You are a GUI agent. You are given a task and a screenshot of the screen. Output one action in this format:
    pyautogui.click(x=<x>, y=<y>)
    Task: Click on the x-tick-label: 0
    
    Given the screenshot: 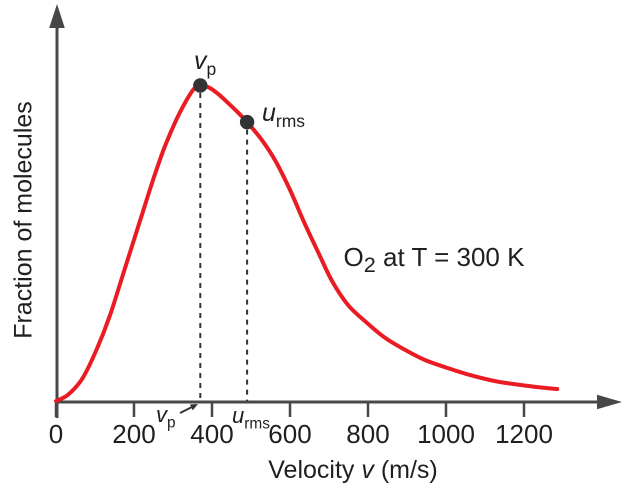 What is the action you would take?
    pyautogui.click(x=56, y=434)
    